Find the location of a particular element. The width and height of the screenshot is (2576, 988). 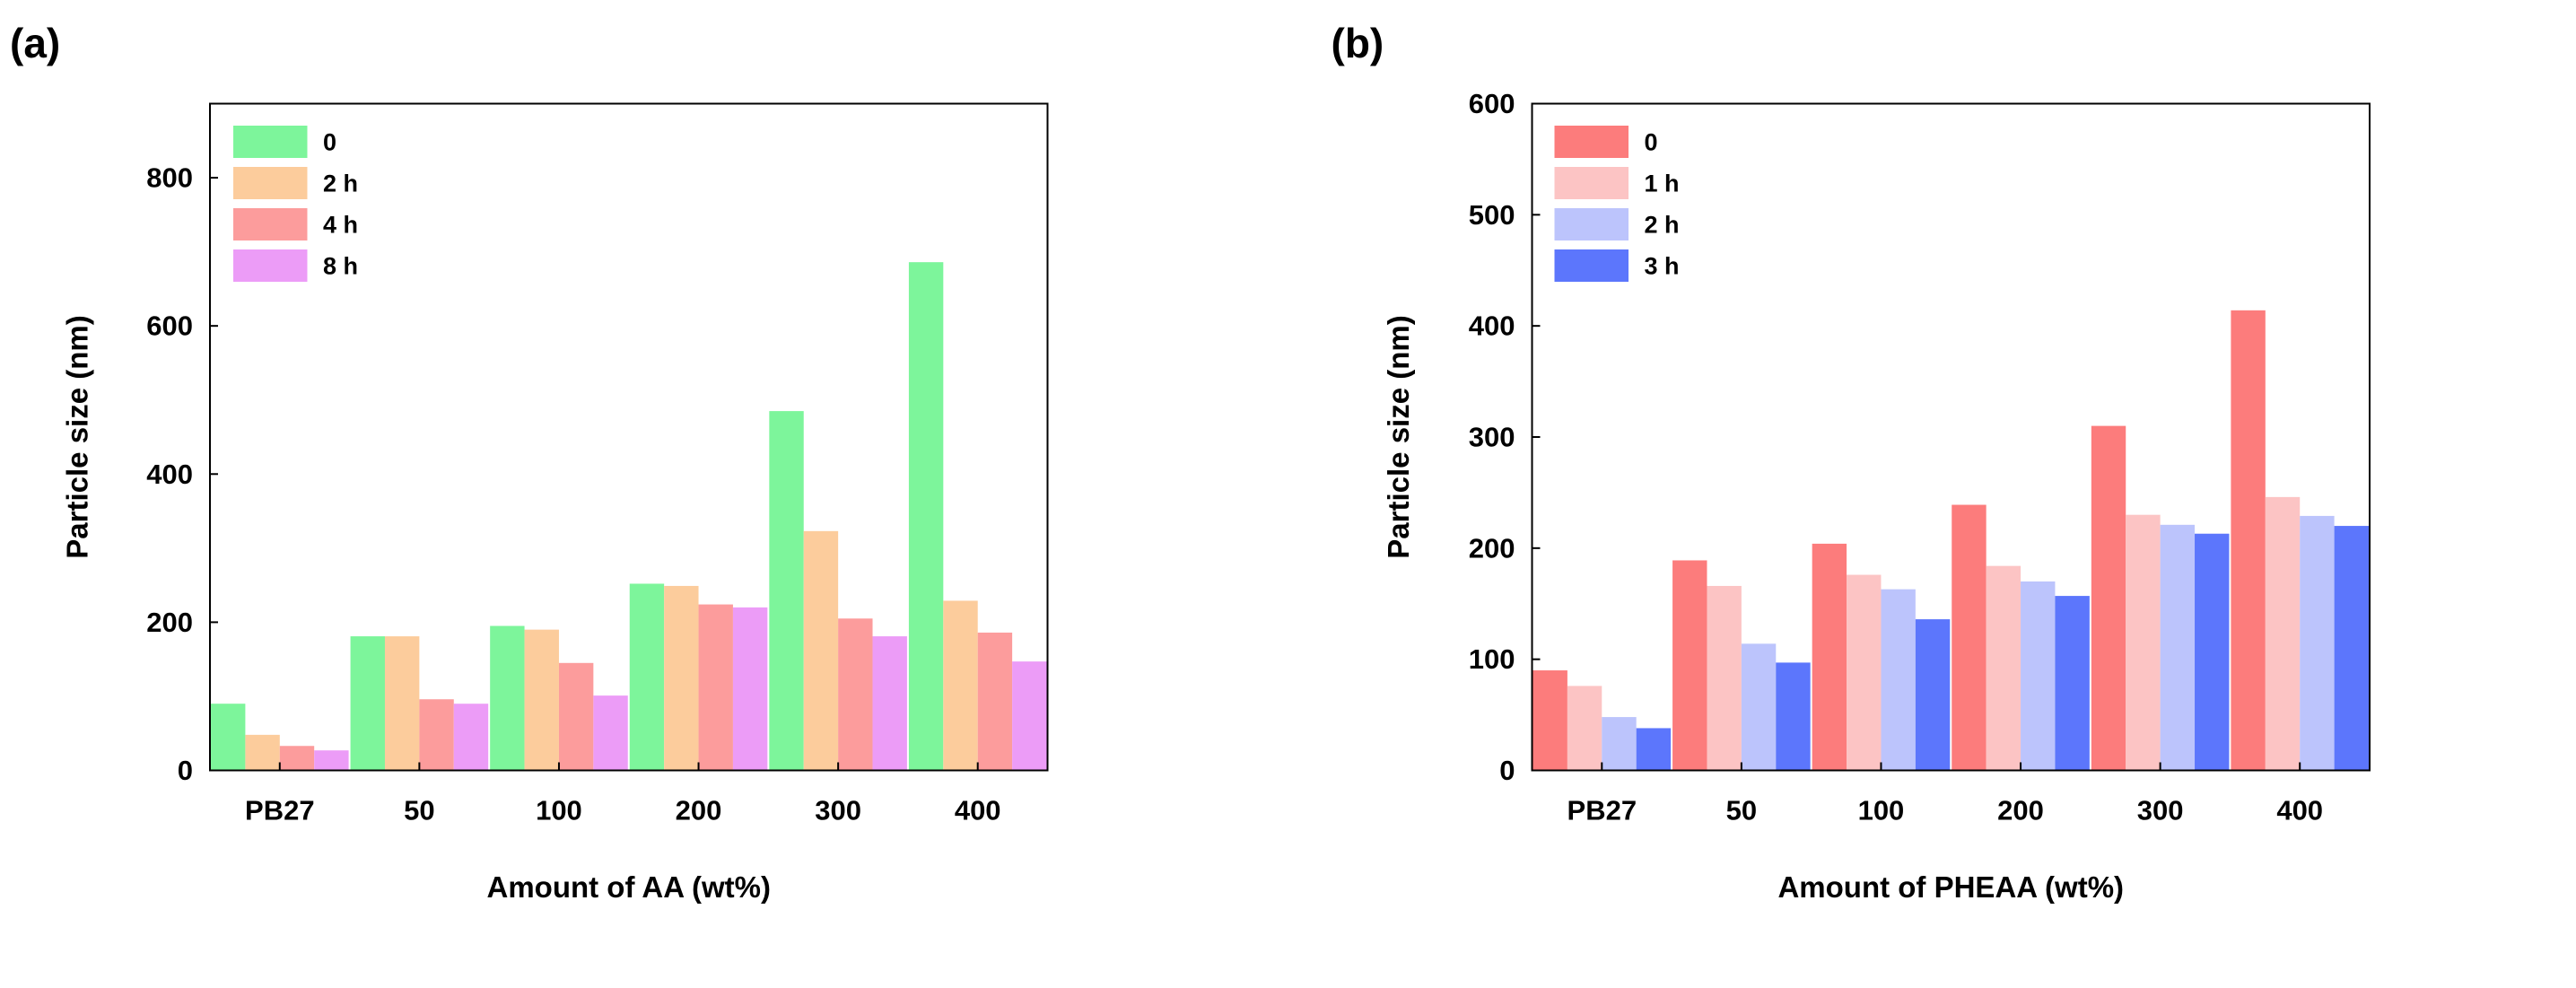

y-axis-title-b: Particle size (nm) is located at coordinates (1398, 437).